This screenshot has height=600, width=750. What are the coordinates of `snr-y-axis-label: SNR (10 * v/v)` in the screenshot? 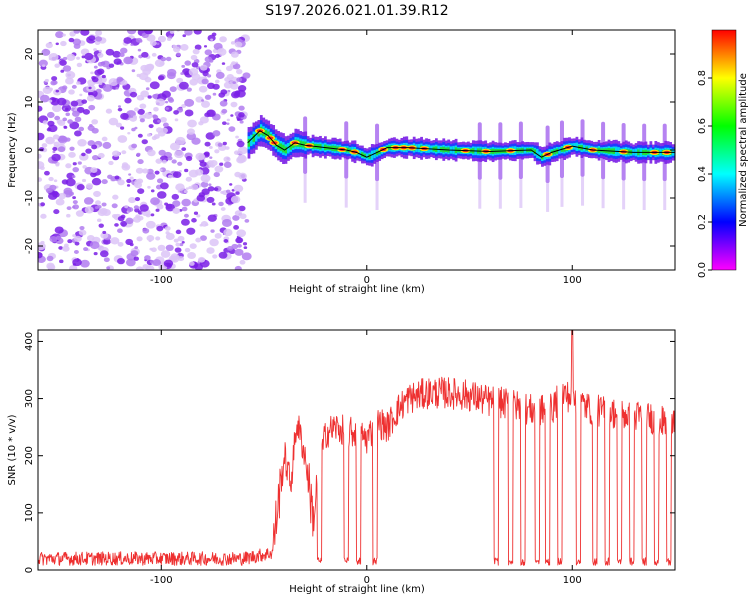 It's located at (12, 449).